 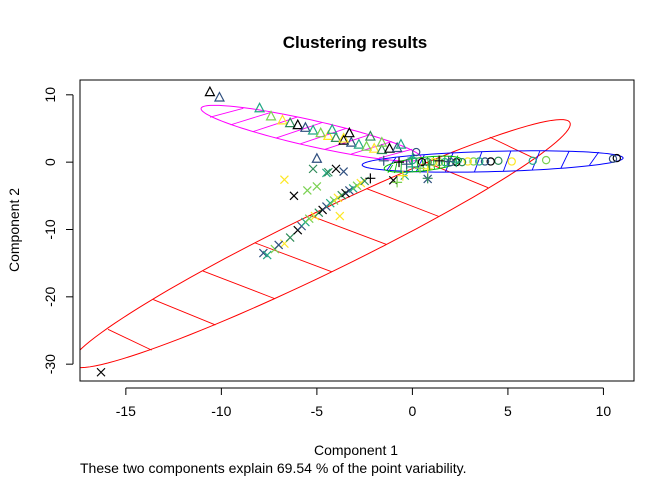 I want to click on x-tick-label: -5, so click(x=317, y=411).